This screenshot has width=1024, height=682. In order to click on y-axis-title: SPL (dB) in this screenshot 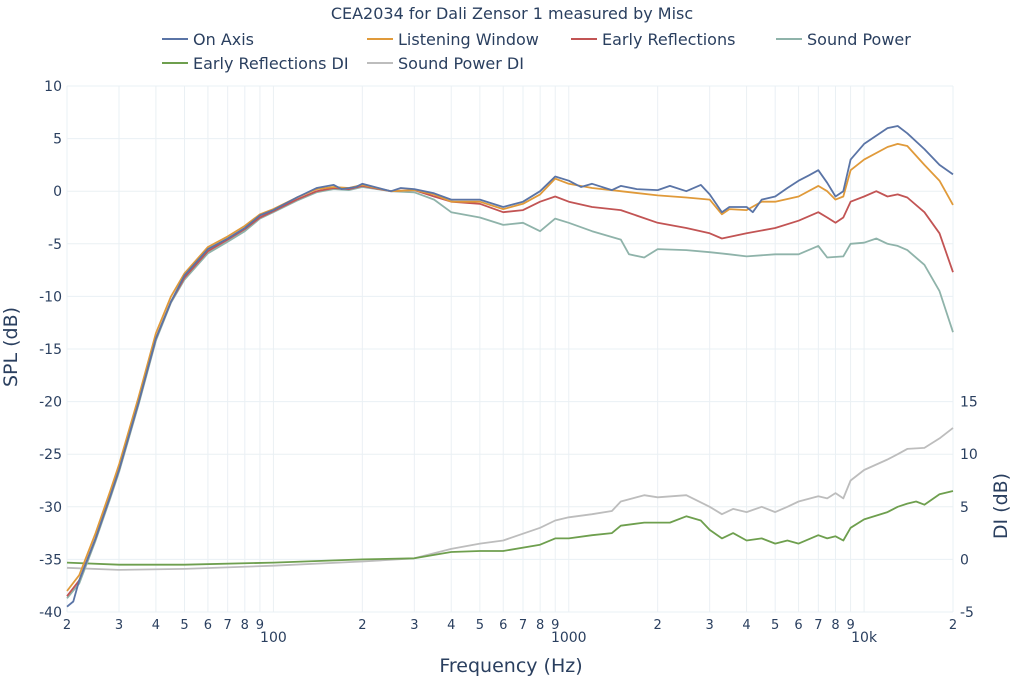, I will do `click(11, 347)`.